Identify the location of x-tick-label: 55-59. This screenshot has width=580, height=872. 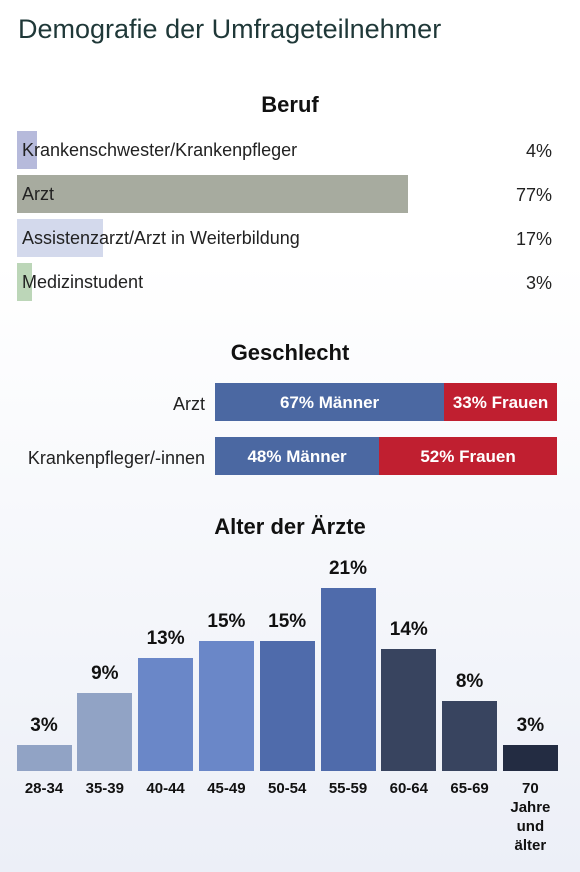
(348, 788).